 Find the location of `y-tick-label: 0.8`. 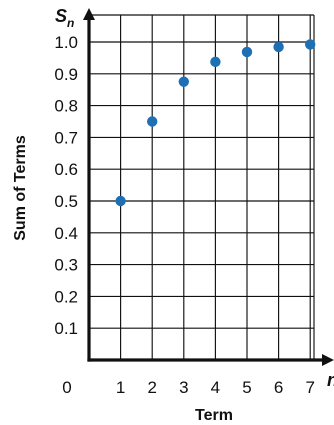

y-tick-label: 0.8 is located at coordinates (66, 106).